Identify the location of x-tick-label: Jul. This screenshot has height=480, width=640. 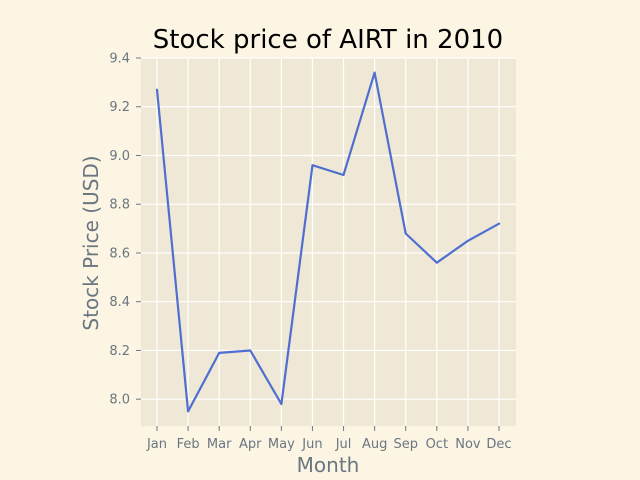
(343, 444).